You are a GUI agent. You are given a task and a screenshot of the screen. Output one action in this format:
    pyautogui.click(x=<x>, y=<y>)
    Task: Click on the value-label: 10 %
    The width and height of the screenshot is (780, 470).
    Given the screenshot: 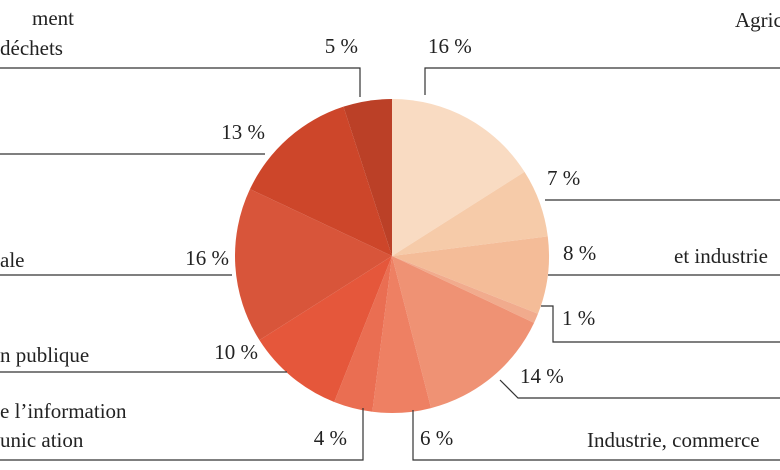 What is the action you would take?
    pyautogui.click(x=236, y=352)
    